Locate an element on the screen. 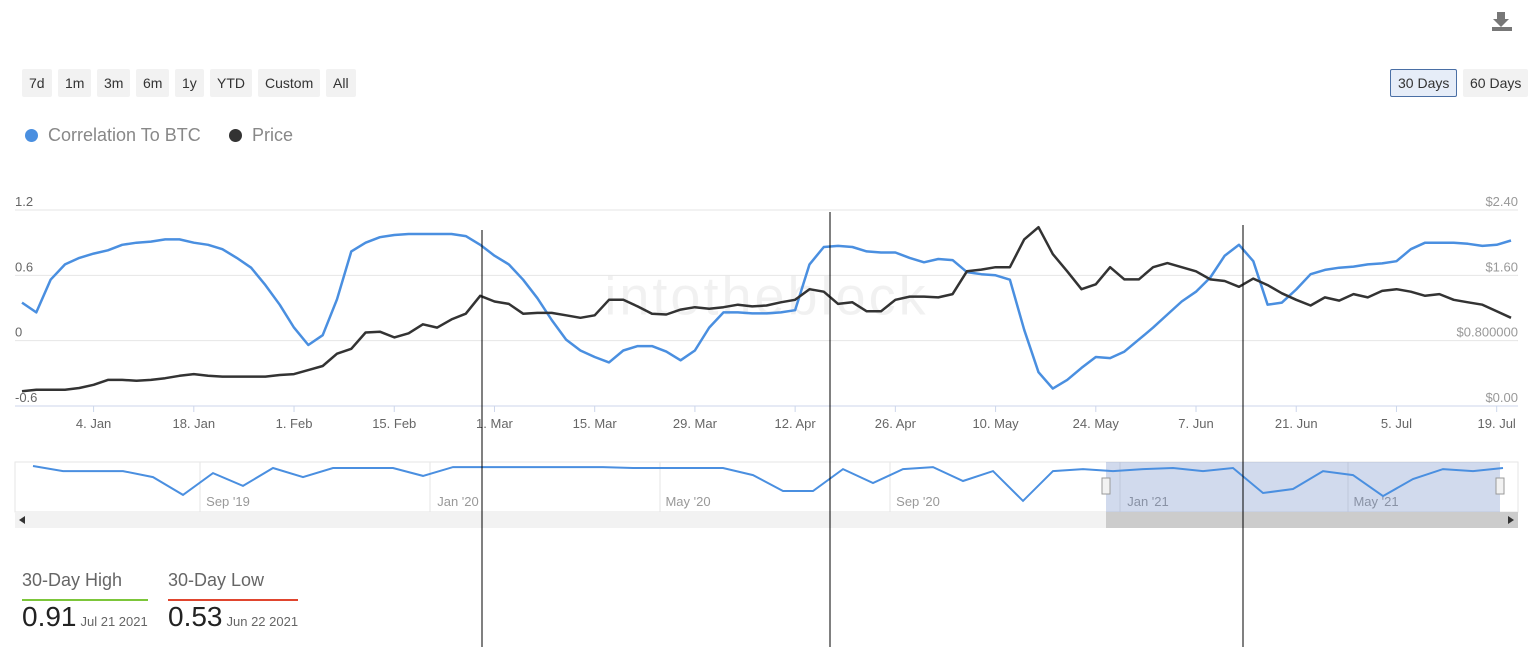  stat-date: Jul 21 2021 is located at coordinates (114, 621).